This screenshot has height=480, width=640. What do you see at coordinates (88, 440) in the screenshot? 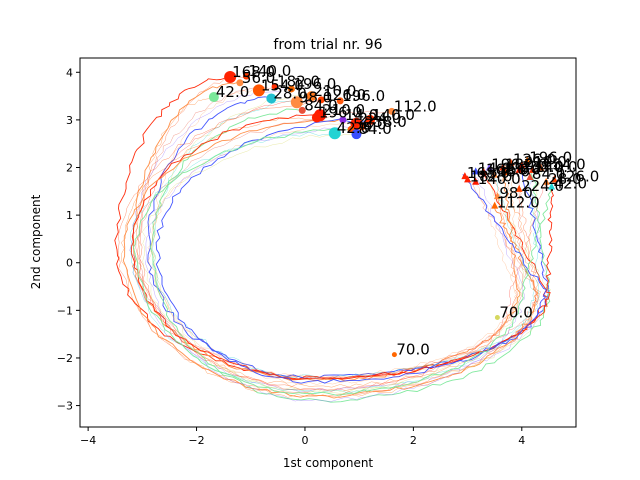
I see `x-tick-label: −4` at bounding box center [88, 440].